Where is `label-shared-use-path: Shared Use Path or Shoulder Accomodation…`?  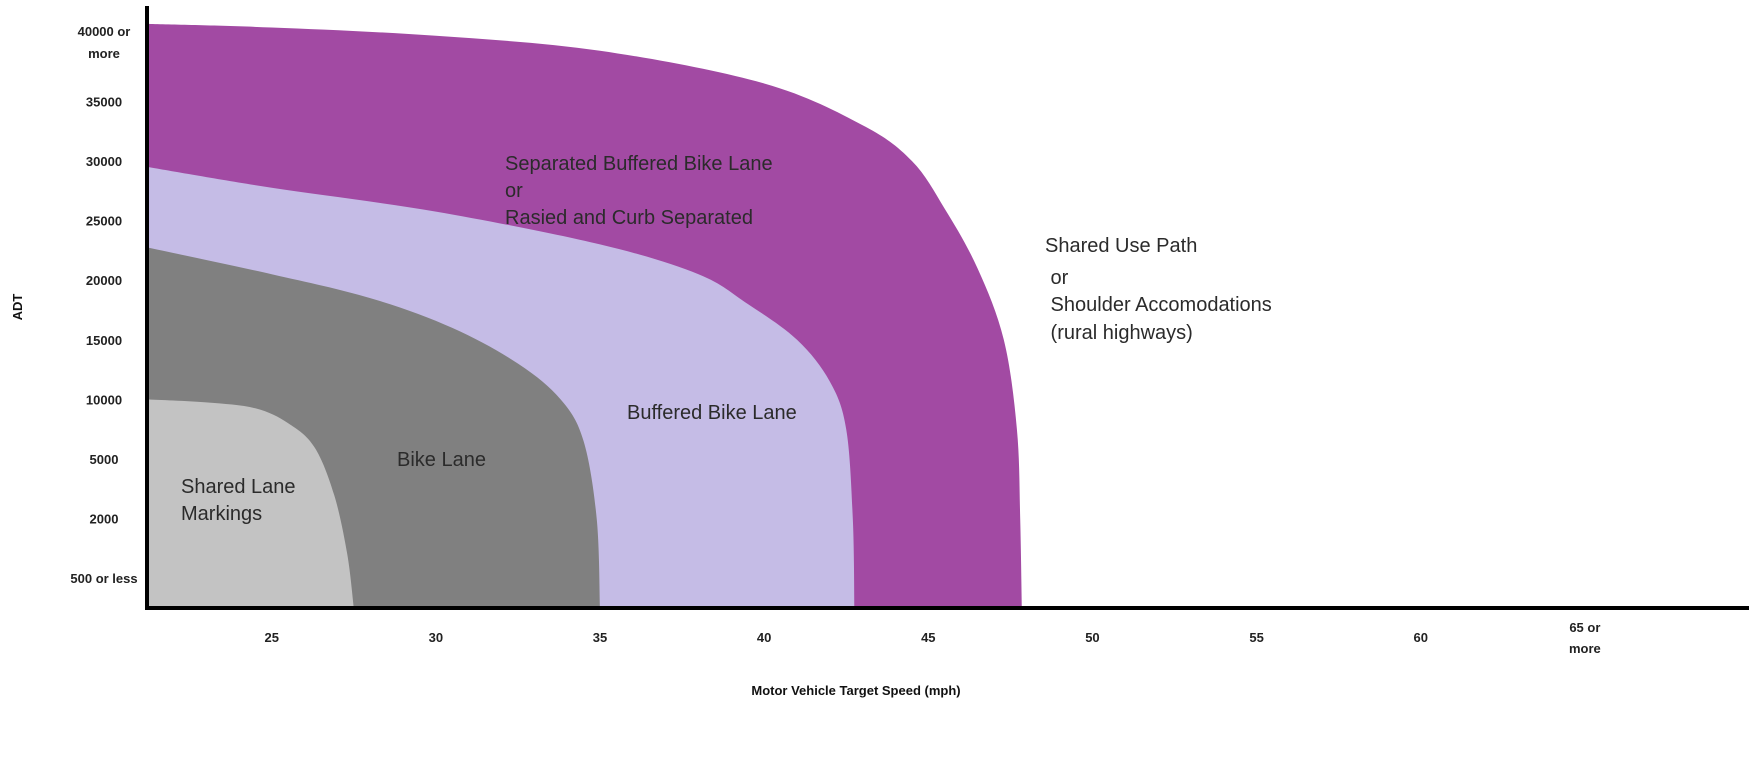 label-shared-use-path: Shared Use Path or Shoulder Accomodation… is located at coordinates (1158, 289).